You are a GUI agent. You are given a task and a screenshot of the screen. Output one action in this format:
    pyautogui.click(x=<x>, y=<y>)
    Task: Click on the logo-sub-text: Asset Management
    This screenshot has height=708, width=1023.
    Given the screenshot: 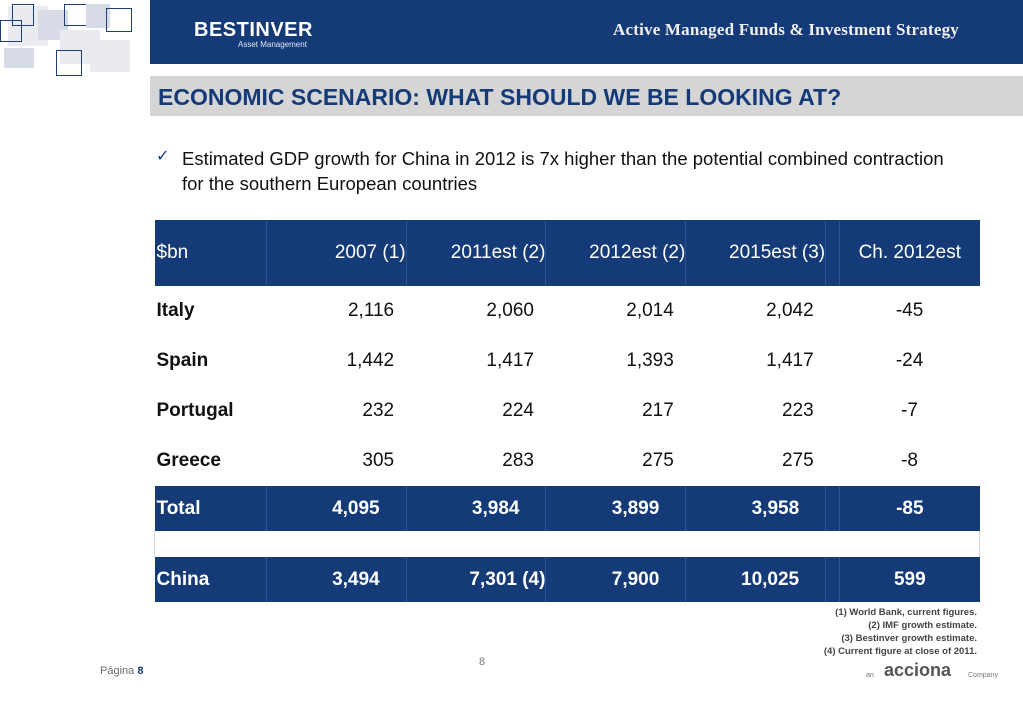 What is the action you would take?
    pyautogui.click(x=272, y=44)
    